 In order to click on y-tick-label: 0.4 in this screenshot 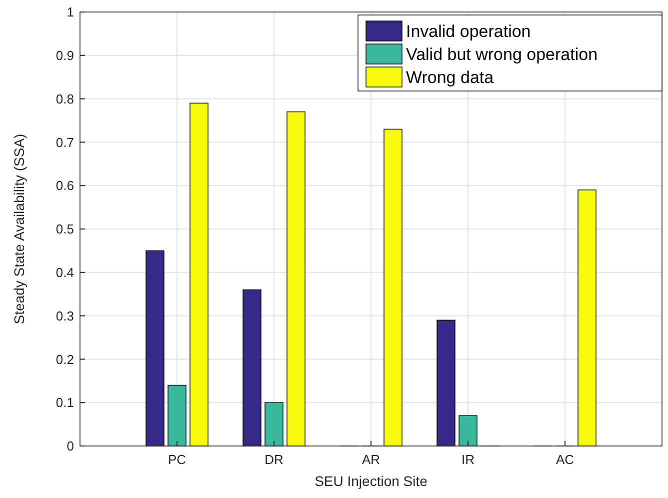, I will do `click(65, 272)`.